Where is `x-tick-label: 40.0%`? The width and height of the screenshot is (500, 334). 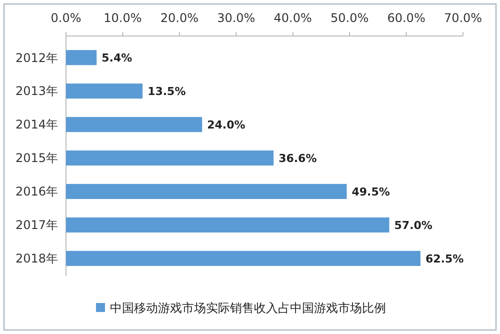
x-tick-label: 40.0% is located at coordinates (293, 18).